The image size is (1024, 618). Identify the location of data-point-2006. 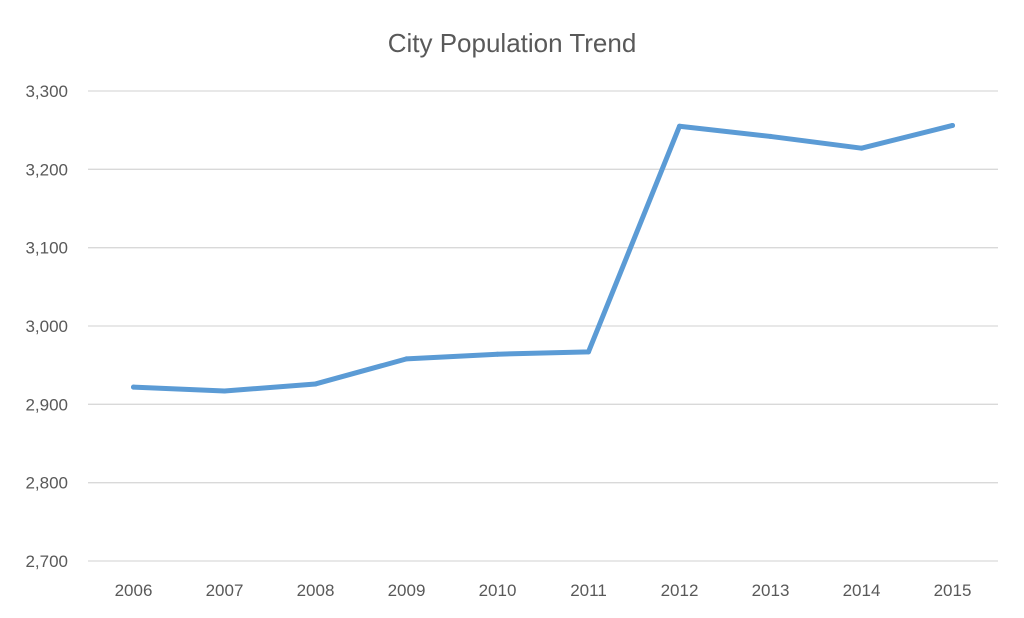
(133, 387).